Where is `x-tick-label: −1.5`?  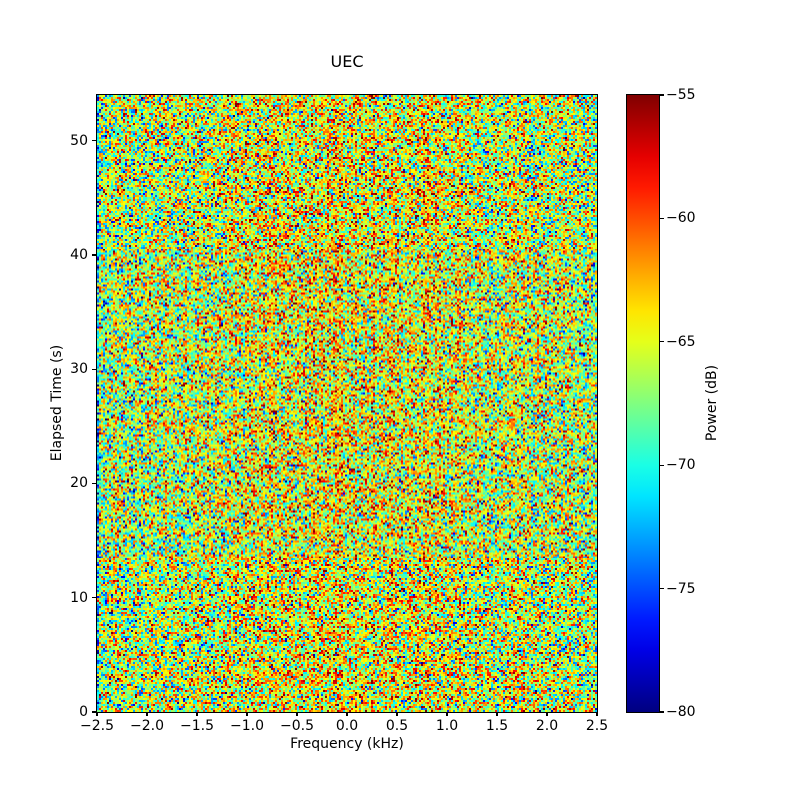 x-tick-label: −1.5 is located at coordinates (197, 726).